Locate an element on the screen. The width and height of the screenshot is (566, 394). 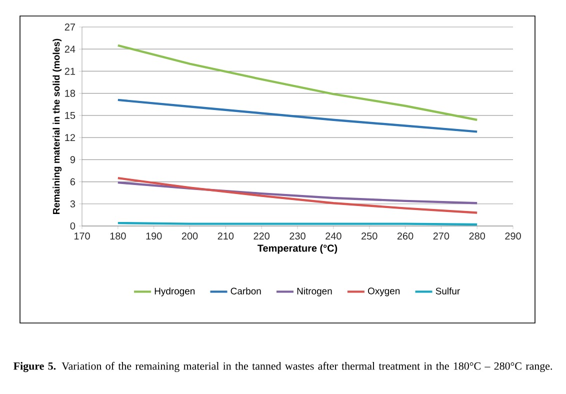
y-tick-label: 15 is located at coordinates (70, 115).